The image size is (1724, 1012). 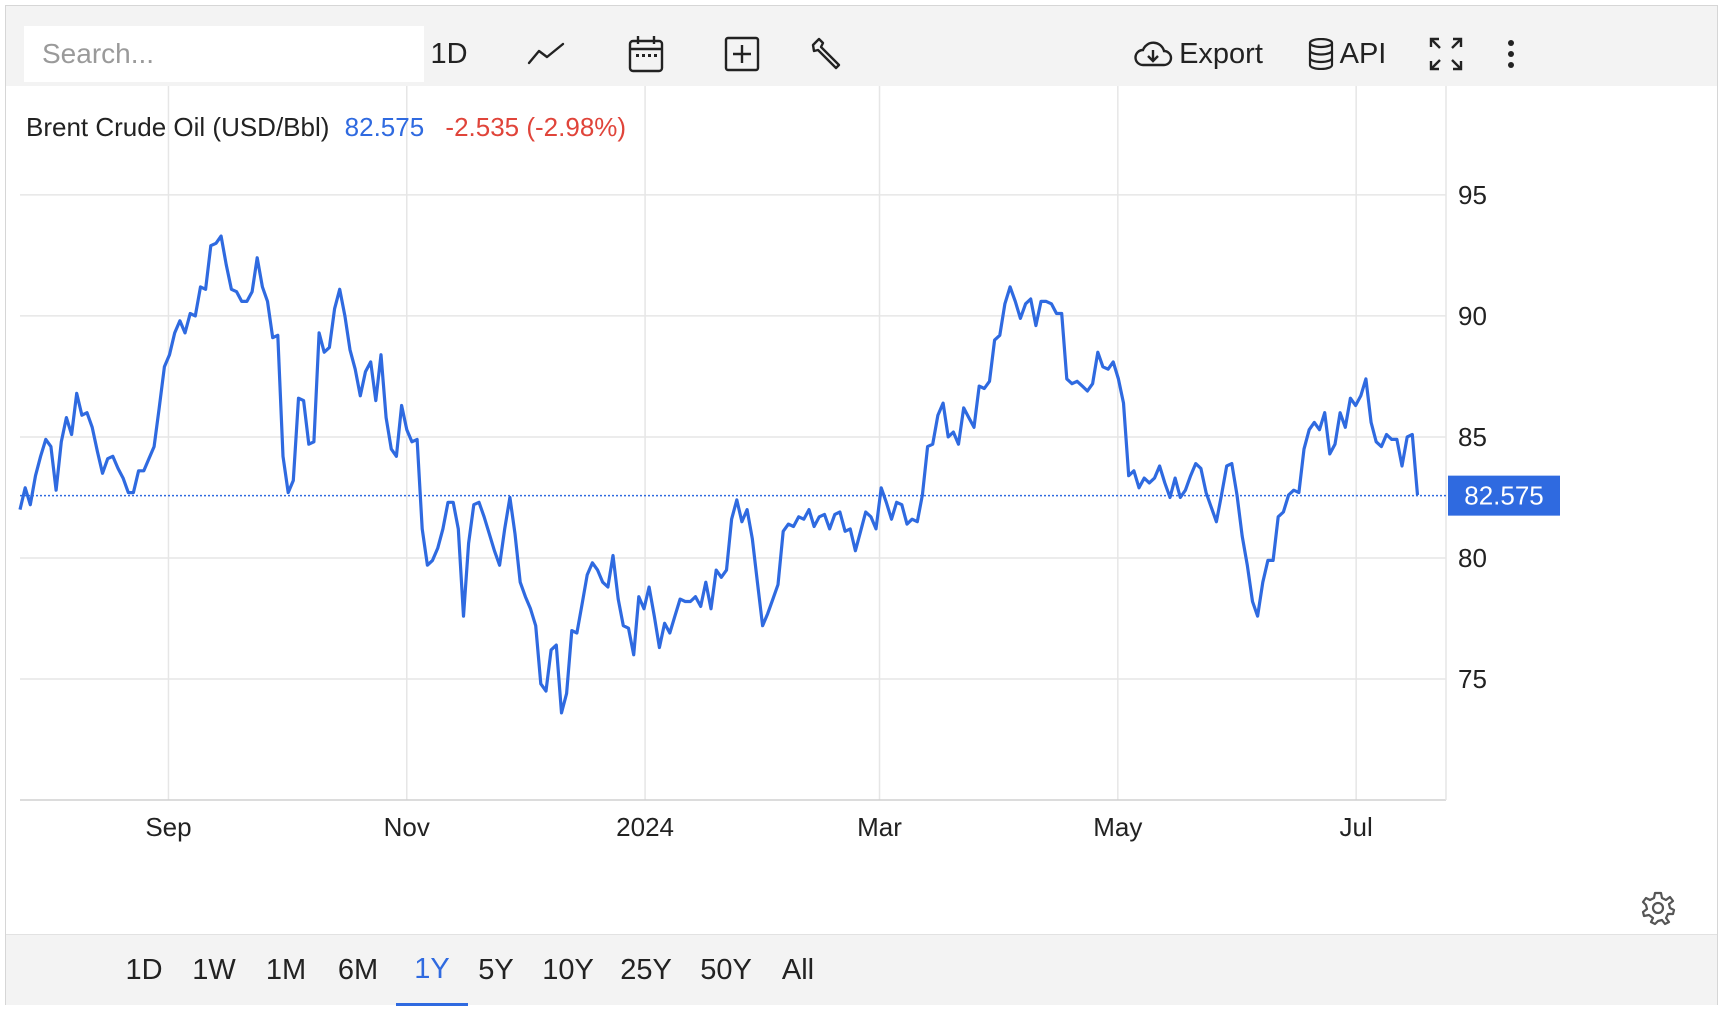 What do you see at coordinates (144, 969) in the screenshot?
I see `range-button-1d: 1D` at bounding box center [144, 969].